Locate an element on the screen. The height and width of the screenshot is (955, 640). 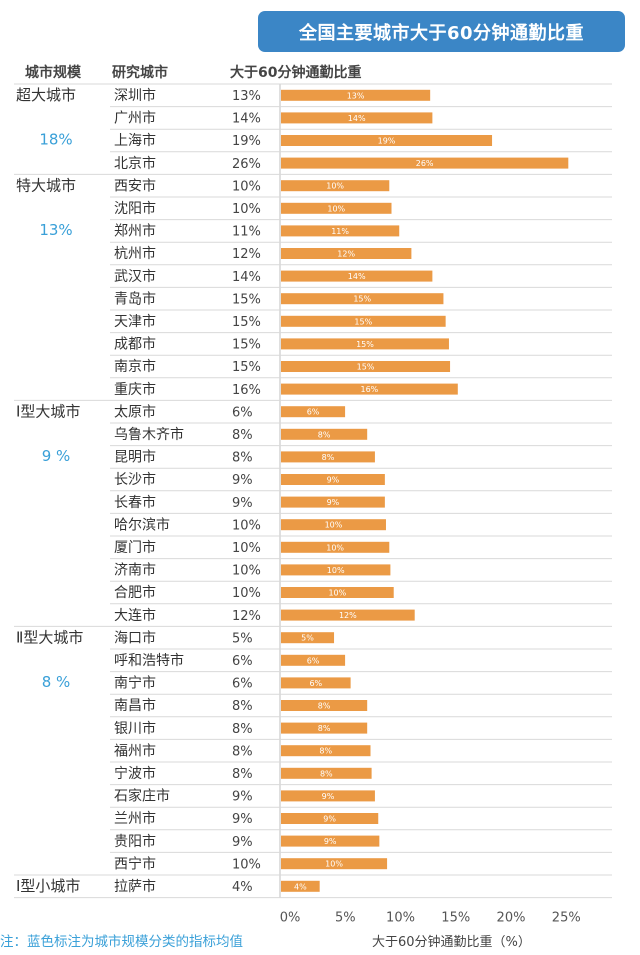
bar-北京市 is located at coordinates (425, 163).